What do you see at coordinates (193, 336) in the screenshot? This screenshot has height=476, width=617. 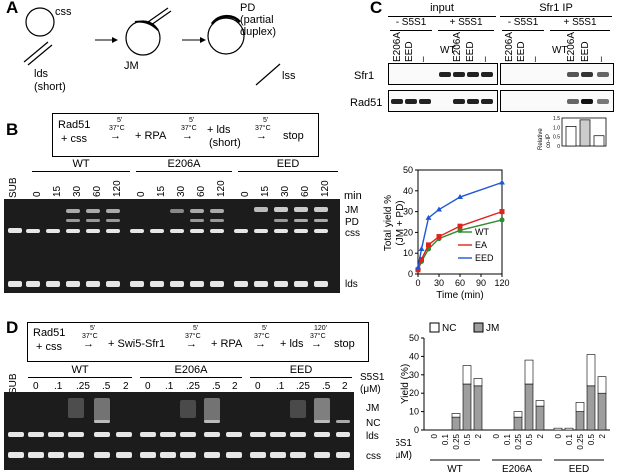 I see `scheme-d-temp2: 37°C` at bounding box center [193, 336].